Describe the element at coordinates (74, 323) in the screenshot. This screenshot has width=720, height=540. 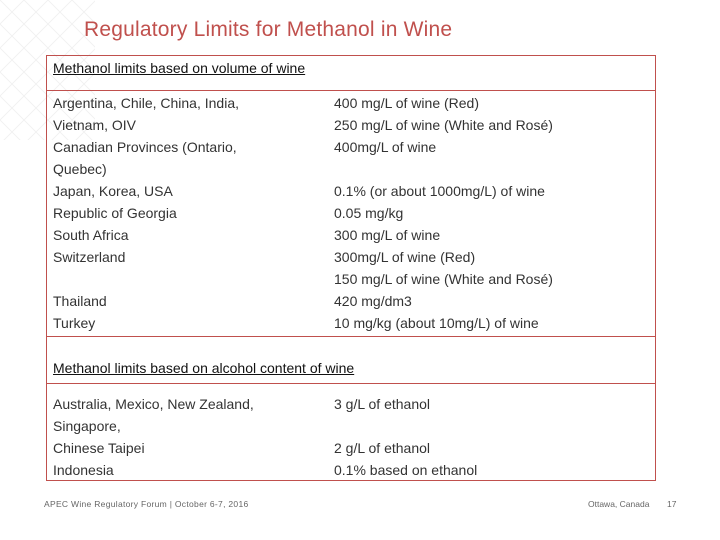
I see `country-line: Turkey` at that location.